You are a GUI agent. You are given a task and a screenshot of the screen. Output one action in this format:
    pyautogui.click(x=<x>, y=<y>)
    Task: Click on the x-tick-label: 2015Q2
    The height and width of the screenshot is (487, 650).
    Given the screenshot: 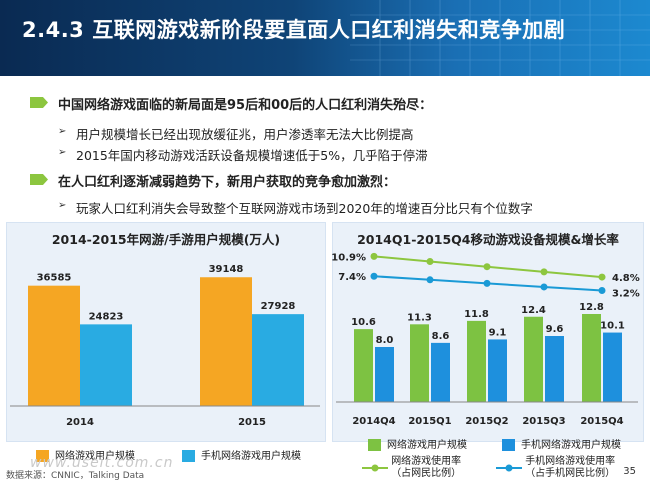 What is the action you would take?
    pyautogui.click(x=486, y=421)
    